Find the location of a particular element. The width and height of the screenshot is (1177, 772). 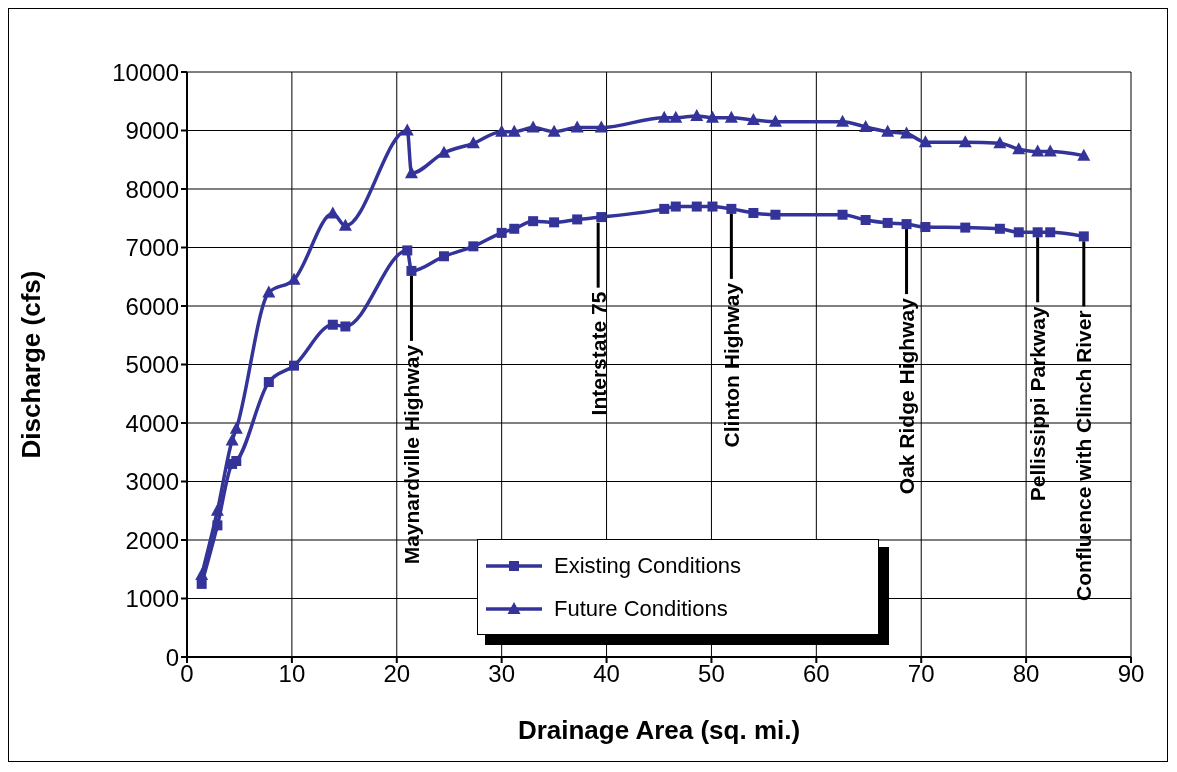

x-tick-label: 10 is located at coordinates (292, 674).